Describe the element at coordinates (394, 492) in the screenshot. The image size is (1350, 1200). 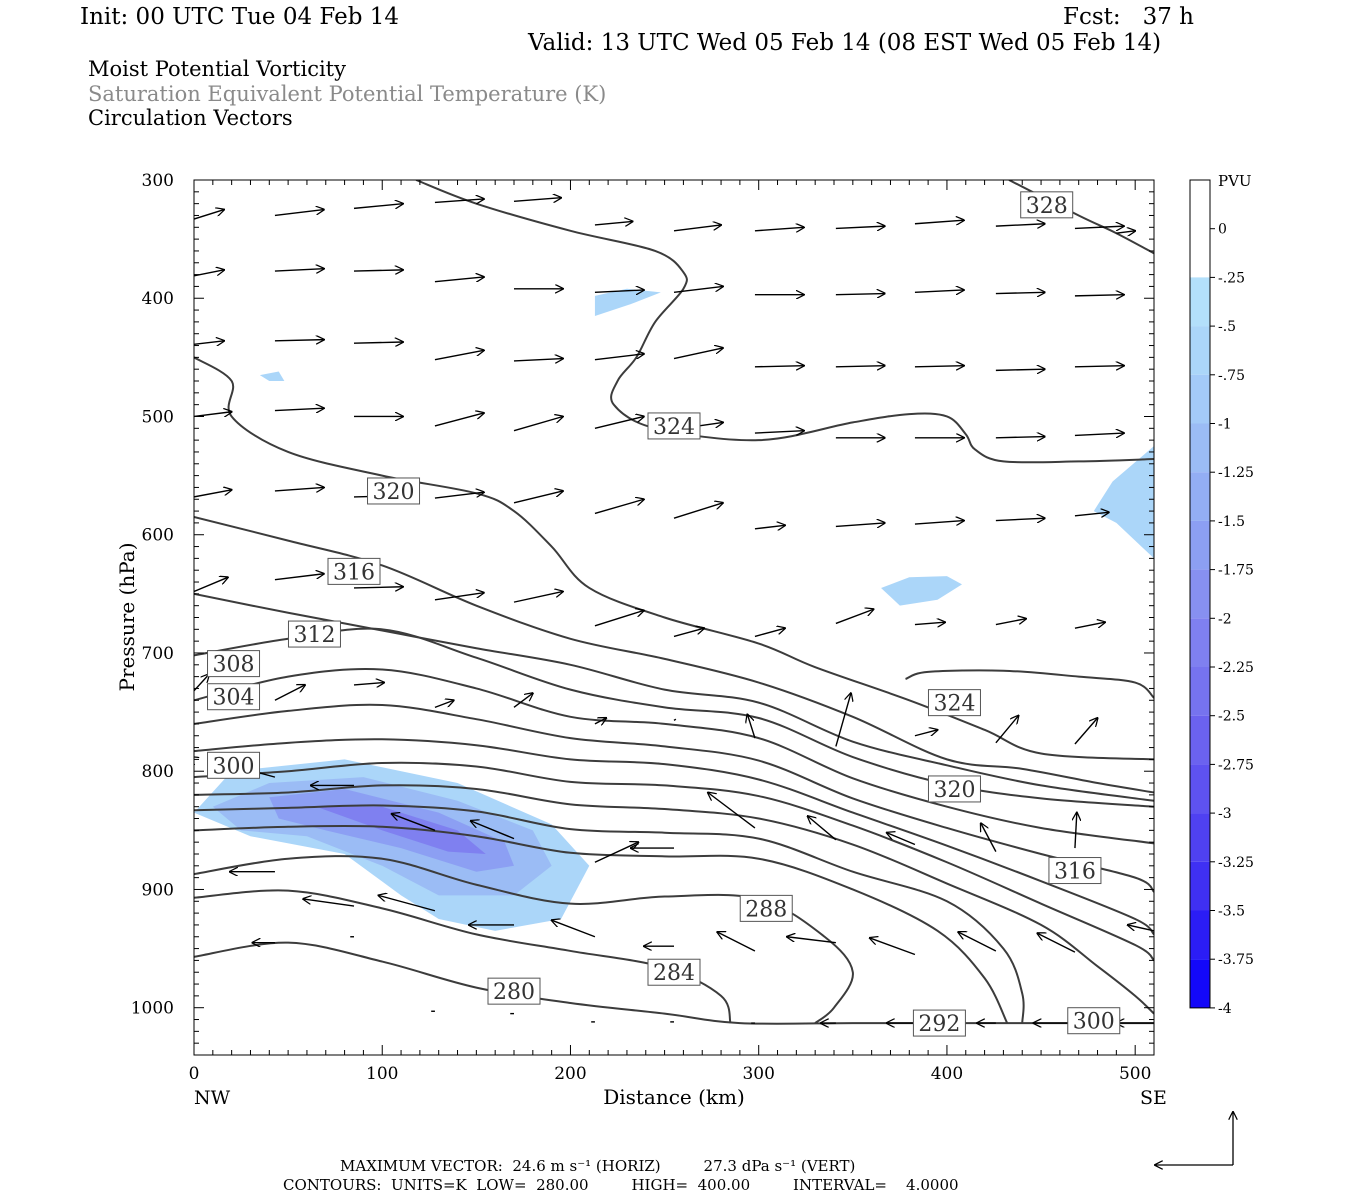
I see `contour-label: 320` at that location.